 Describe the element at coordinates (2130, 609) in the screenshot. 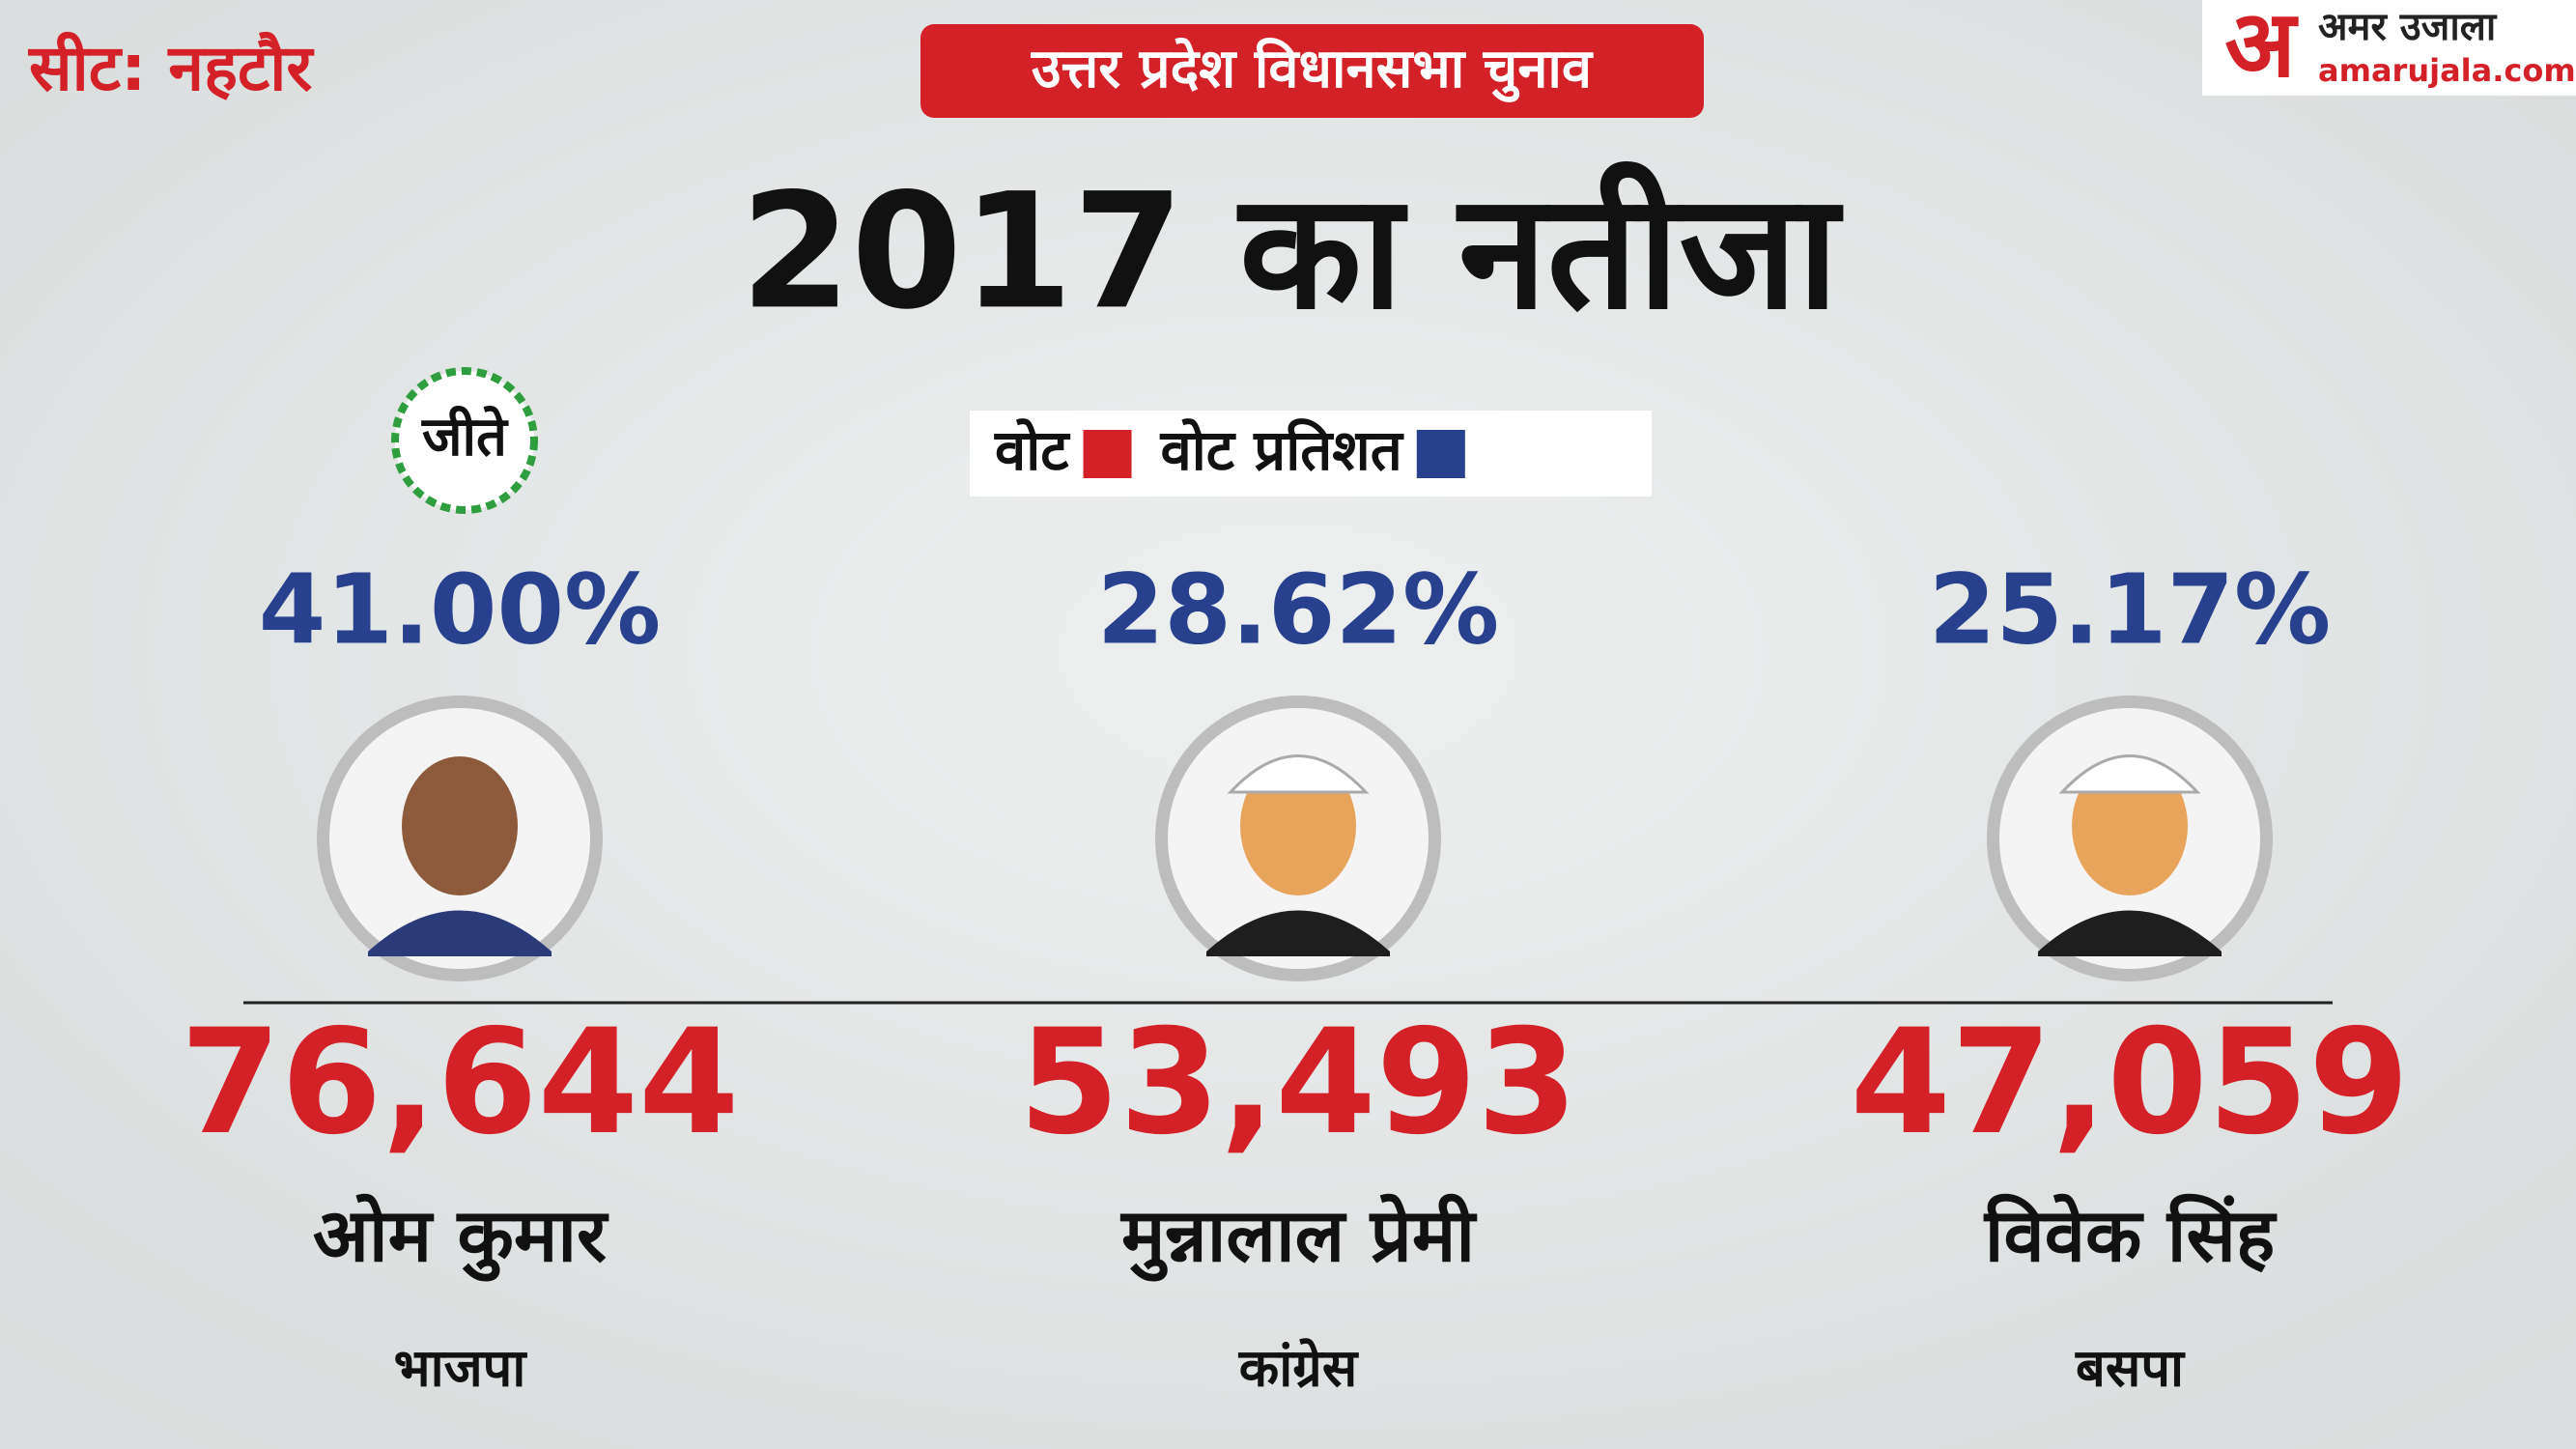

I see `vote-share: 25.17%` at that location.